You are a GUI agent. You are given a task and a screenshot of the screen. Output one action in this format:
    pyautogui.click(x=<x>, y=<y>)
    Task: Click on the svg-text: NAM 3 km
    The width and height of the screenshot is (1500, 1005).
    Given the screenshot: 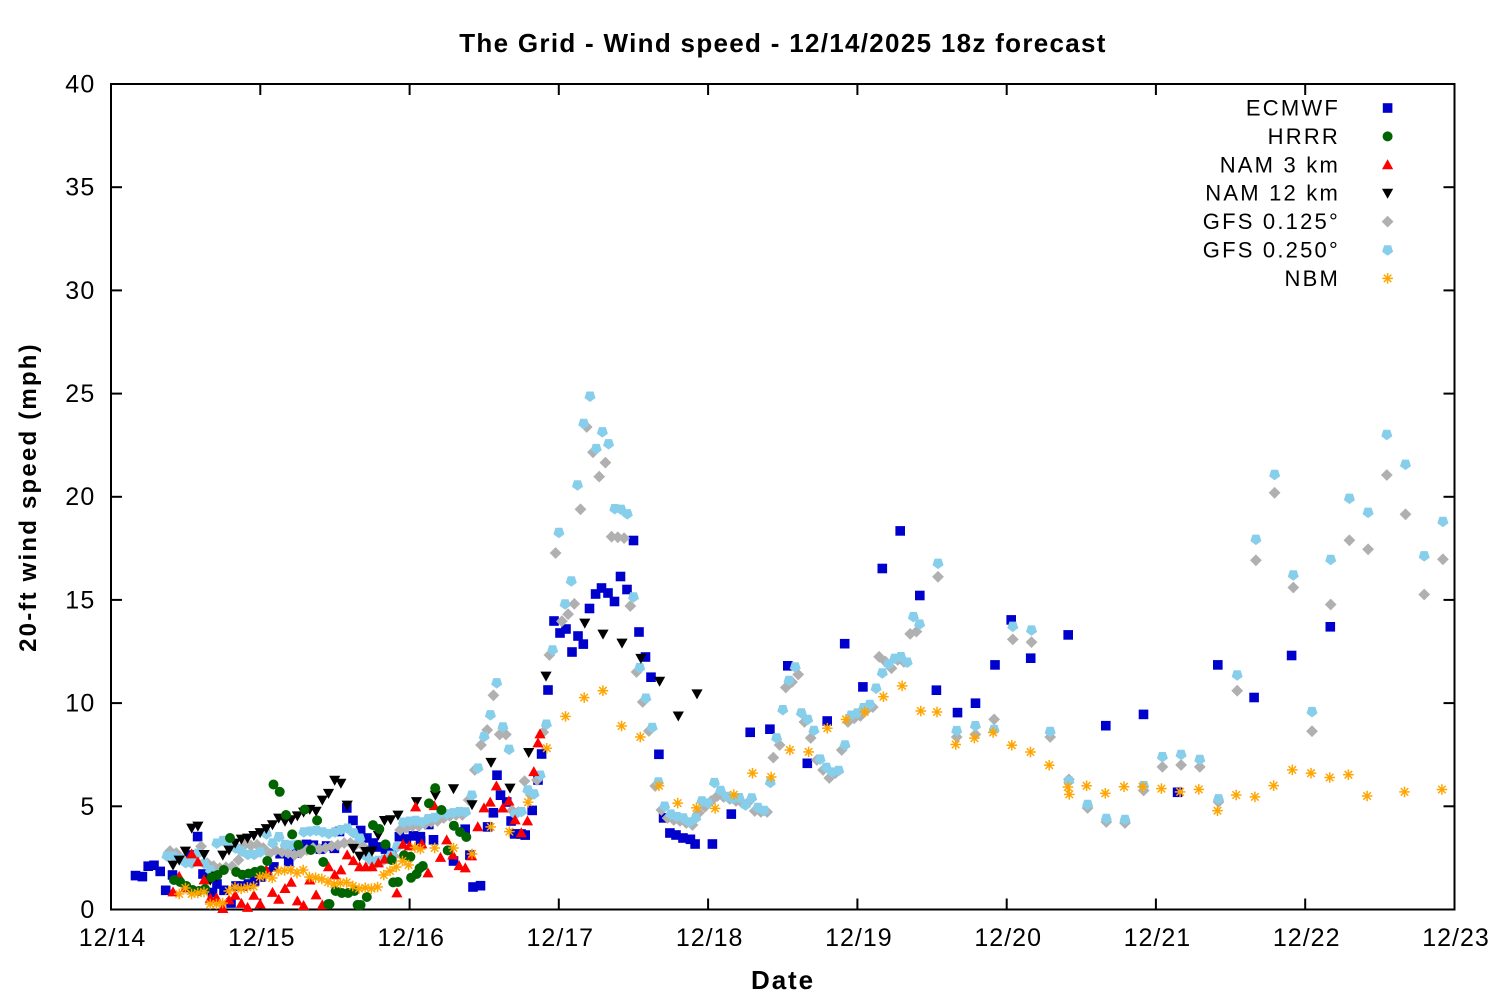 What is the action you would take?
    pyautogui.click(x=1280, y=164)
    